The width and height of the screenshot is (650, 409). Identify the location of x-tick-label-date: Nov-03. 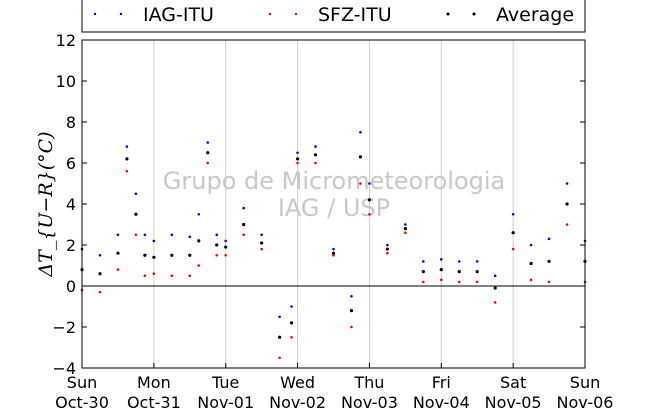
(369, 401).